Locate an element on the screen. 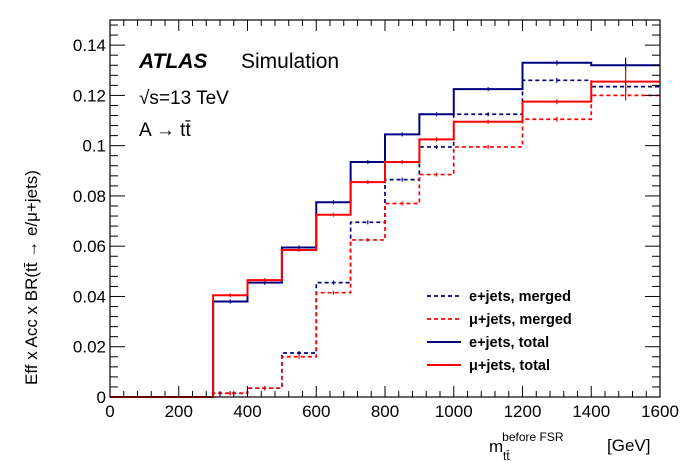  x-axis-title: mbefore FSR is located at coordinates (526, 443).